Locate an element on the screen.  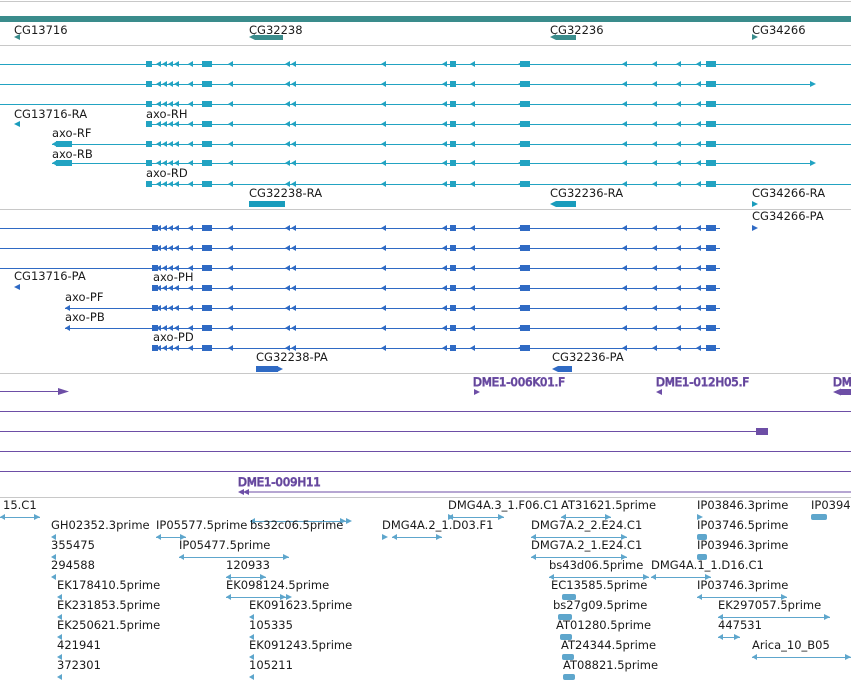
gene-feature-cg13716: CG13716 is located at coordinates (41, 31).